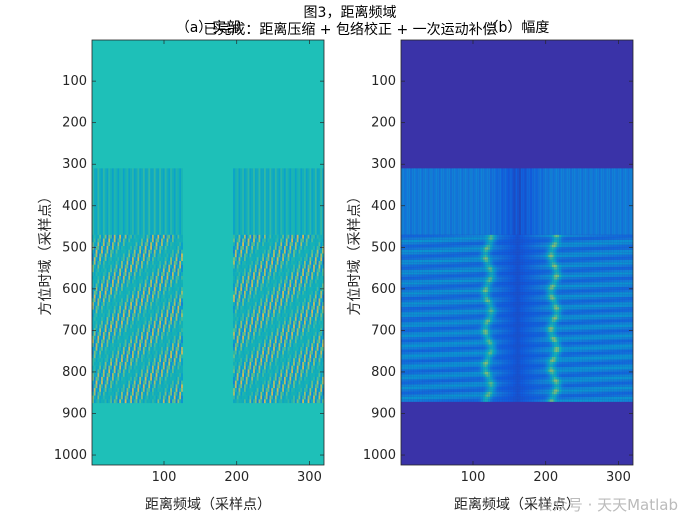 This screenshot has width=700, height=525. Describe the element at coordinates (208, 28) in the screenshot. I see `panel-title: （a）实部` at that location.